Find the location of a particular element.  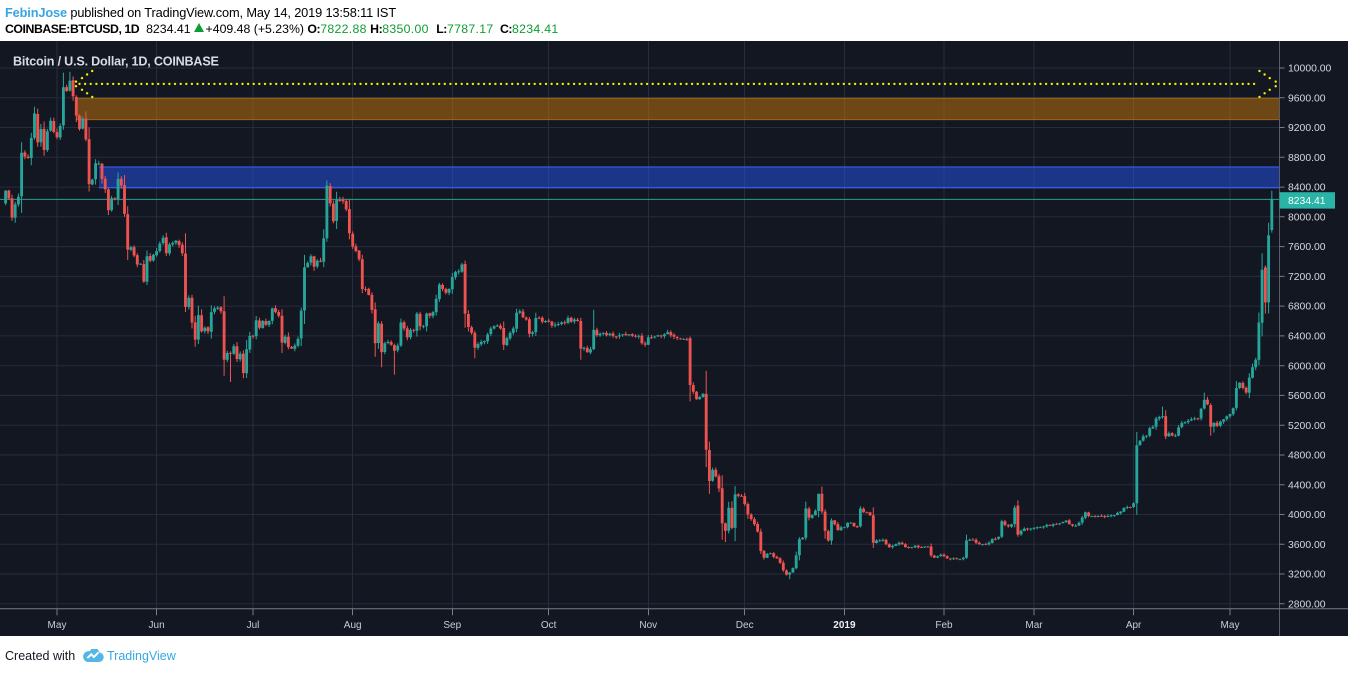

svg-text: 8800.00 is located at coordinates (1307, 158).